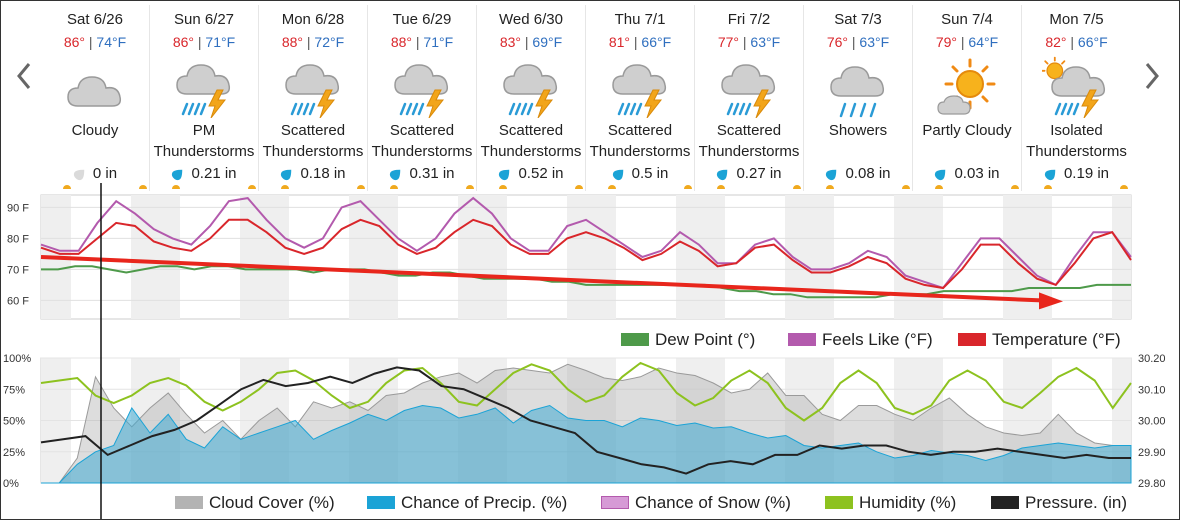  What do you see at coordinates (17, 359) in the screenshot?
I see `y-tick-label-left: 100%` at bounding box center [17, 359].